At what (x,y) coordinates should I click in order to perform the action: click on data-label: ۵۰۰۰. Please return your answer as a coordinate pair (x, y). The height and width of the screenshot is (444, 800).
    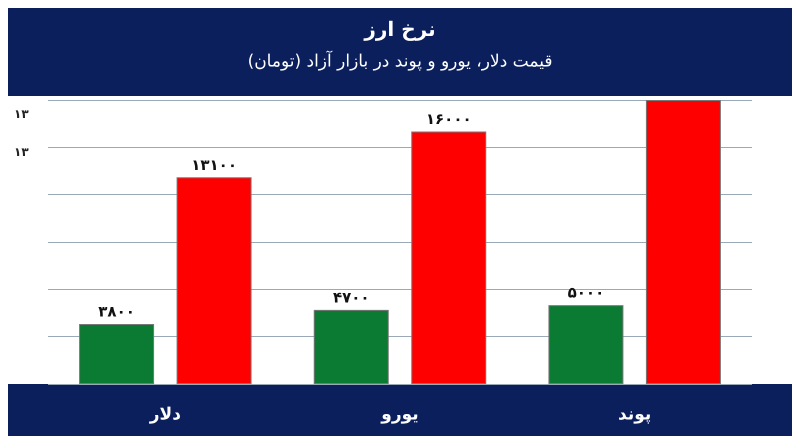
    Looking at the image, I should click on (586, 293).